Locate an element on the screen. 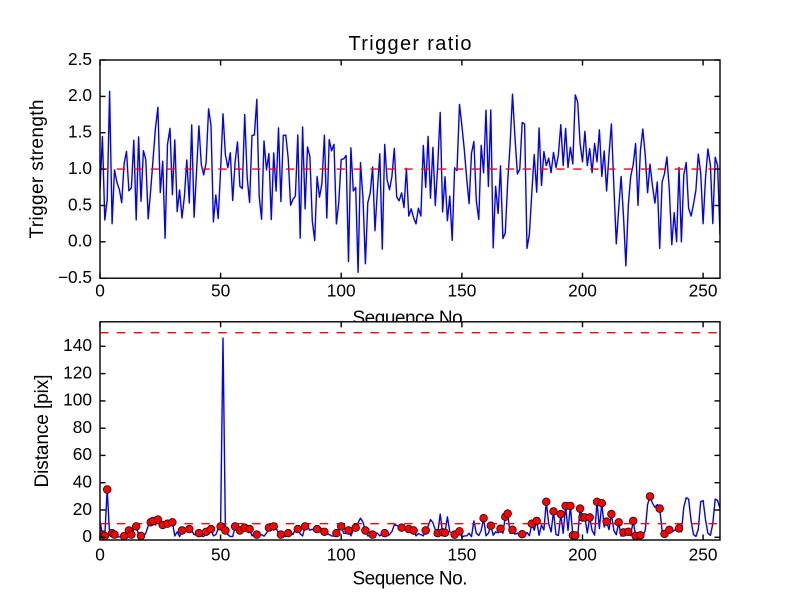 The height and width of the screenshot is (600, 800). svg-text: 0.0 is located at coordinates (80, 241).